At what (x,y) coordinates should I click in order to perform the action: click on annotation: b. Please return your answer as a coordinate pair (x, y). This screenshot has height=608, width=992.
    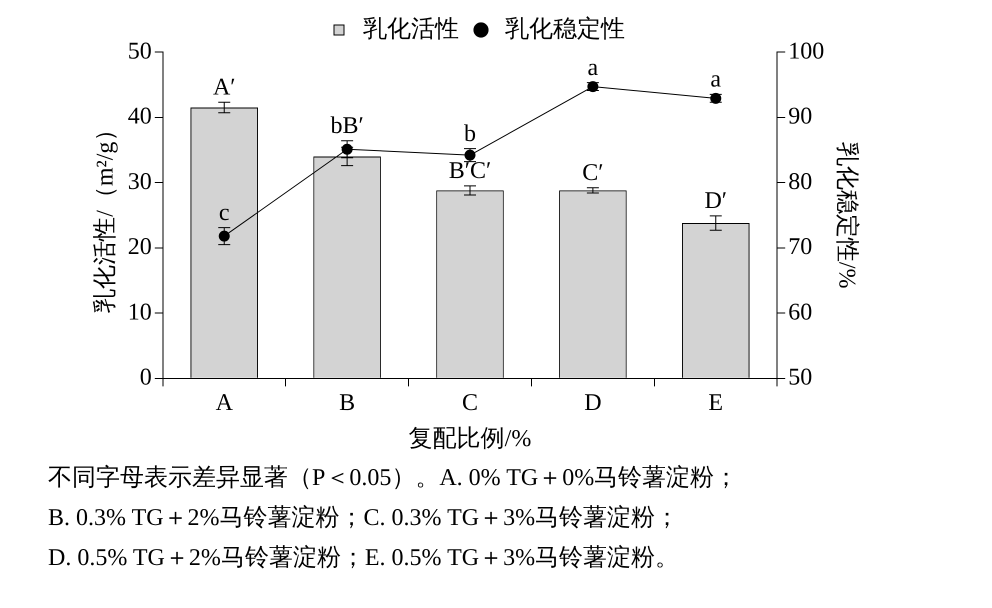
    Looking at the image, I should click on (470, 133).